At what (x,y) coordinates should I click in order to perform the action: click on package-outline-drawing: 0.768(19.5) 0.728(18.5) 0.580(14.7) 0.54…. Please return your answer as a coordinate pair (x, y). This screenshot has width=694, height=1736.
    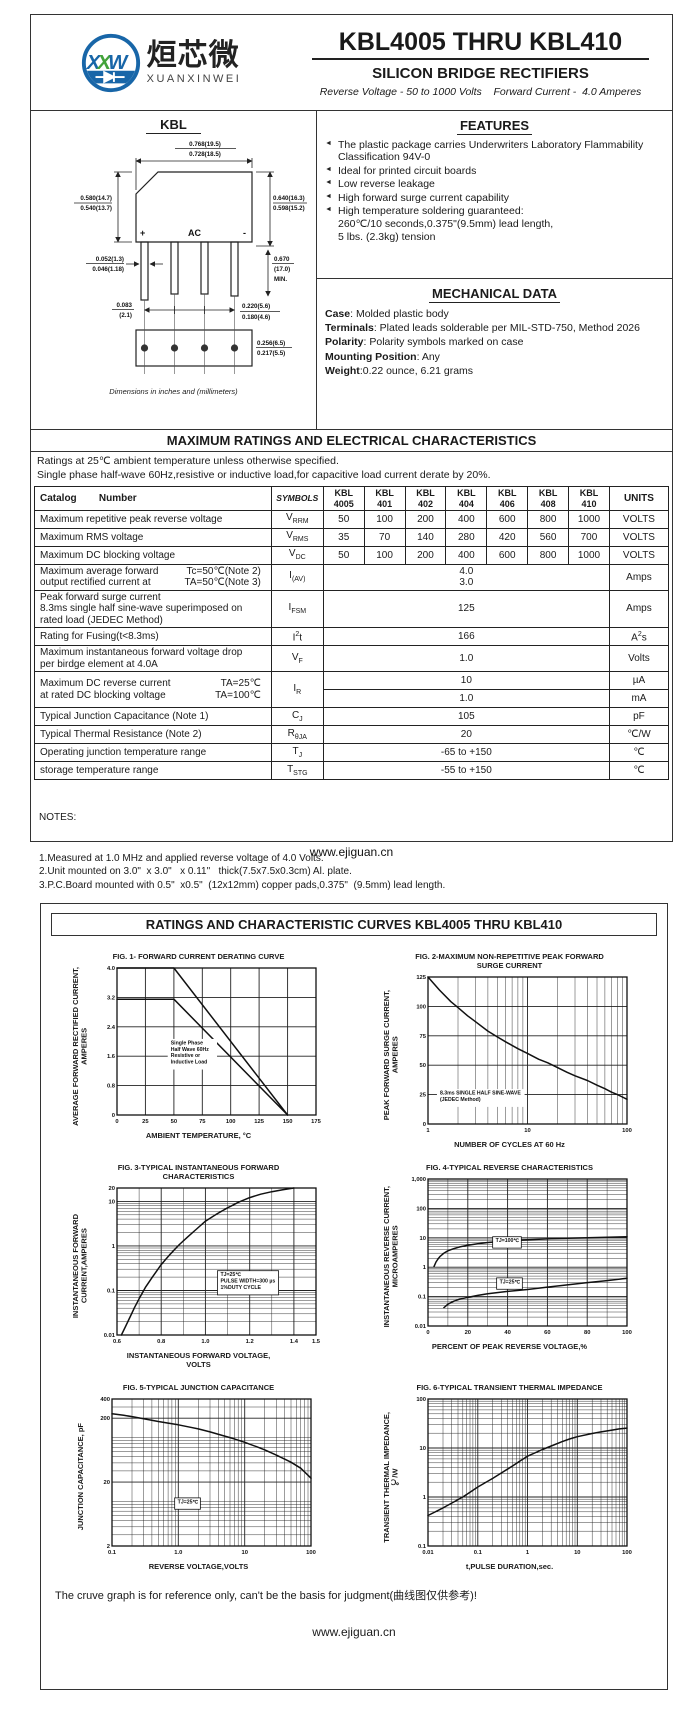
    Looking at the image, I should click on (190, 257).